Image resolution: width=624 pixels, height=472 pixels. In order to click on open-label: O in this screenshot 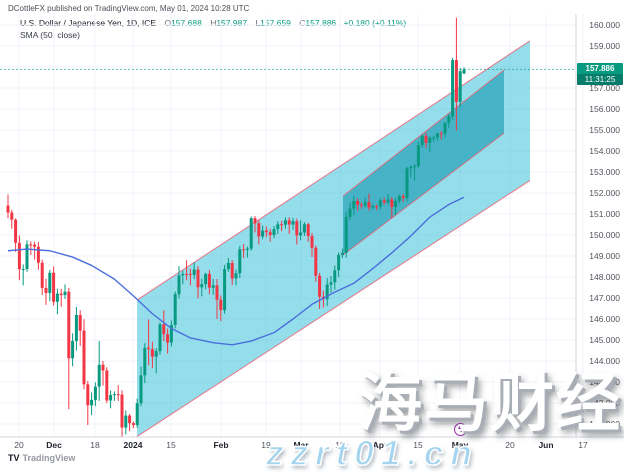, I will do `click(168, 23)`.